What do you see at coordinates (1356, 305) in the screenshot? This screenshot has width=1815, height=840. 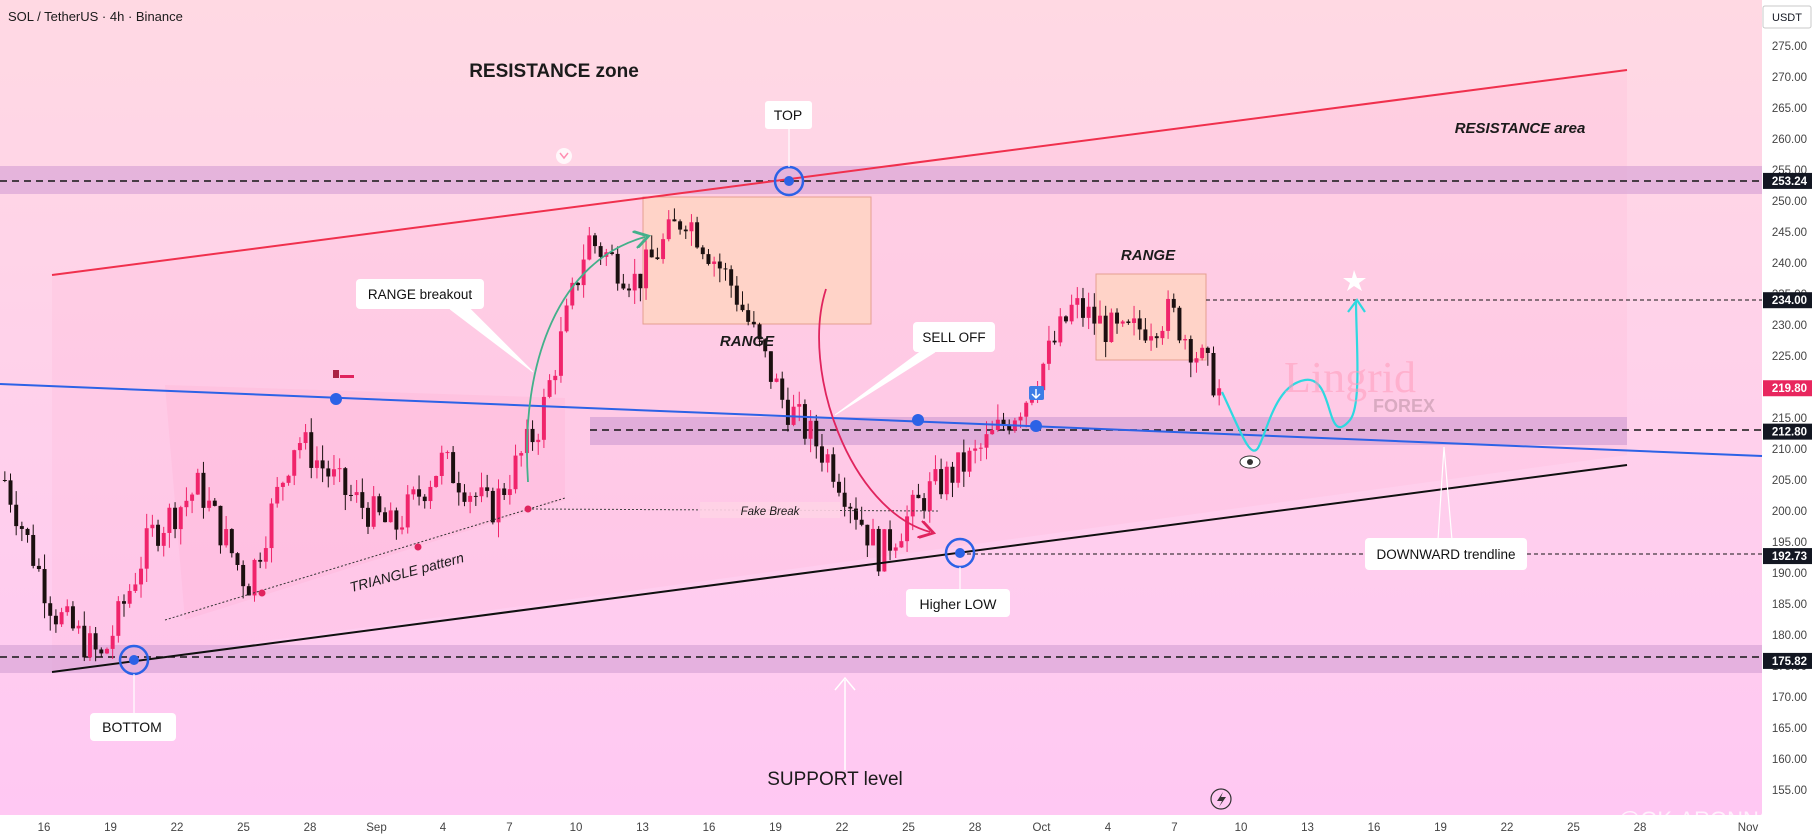 I see `projection-arrowhead` at bounding box center [1356, 305].